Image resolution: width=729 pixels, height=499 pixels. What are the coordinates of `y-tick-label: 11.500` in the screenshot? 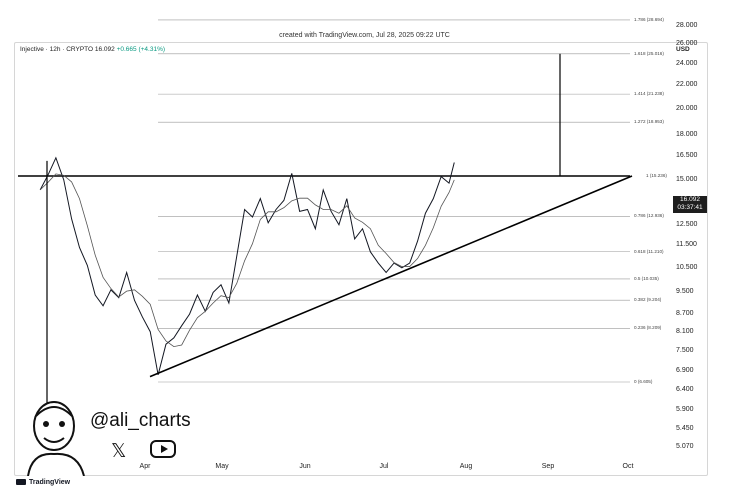 It's located at (686, 245).